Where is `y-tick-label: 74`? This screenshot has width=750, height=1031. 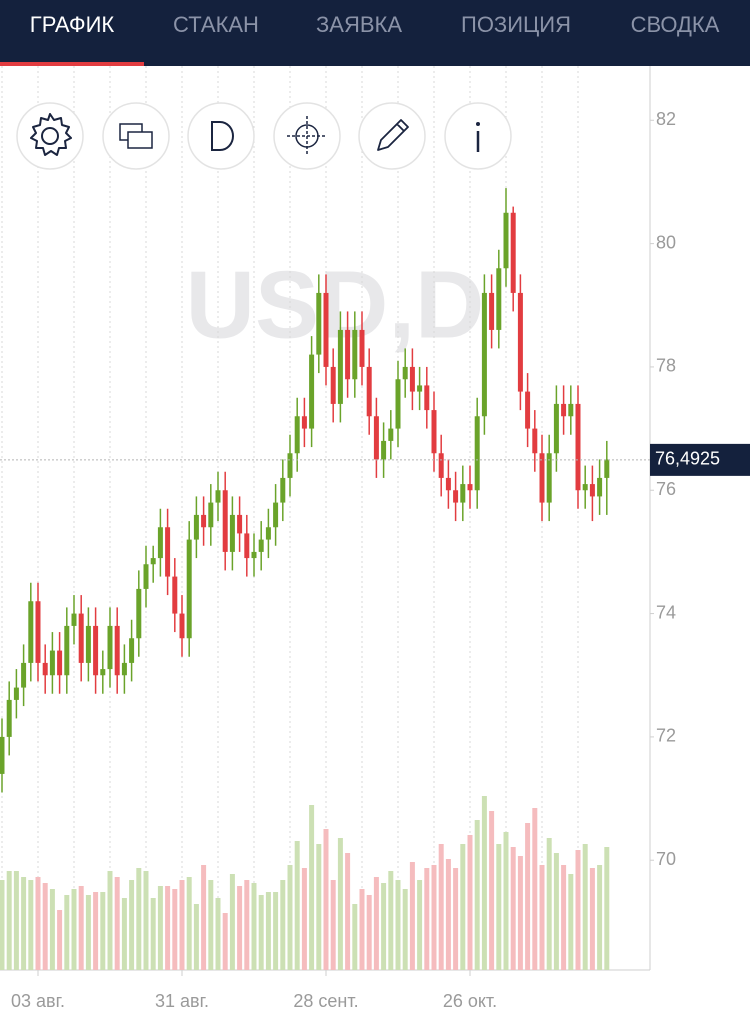 y-tick-label: 74 is located at coordinates (666, 612).